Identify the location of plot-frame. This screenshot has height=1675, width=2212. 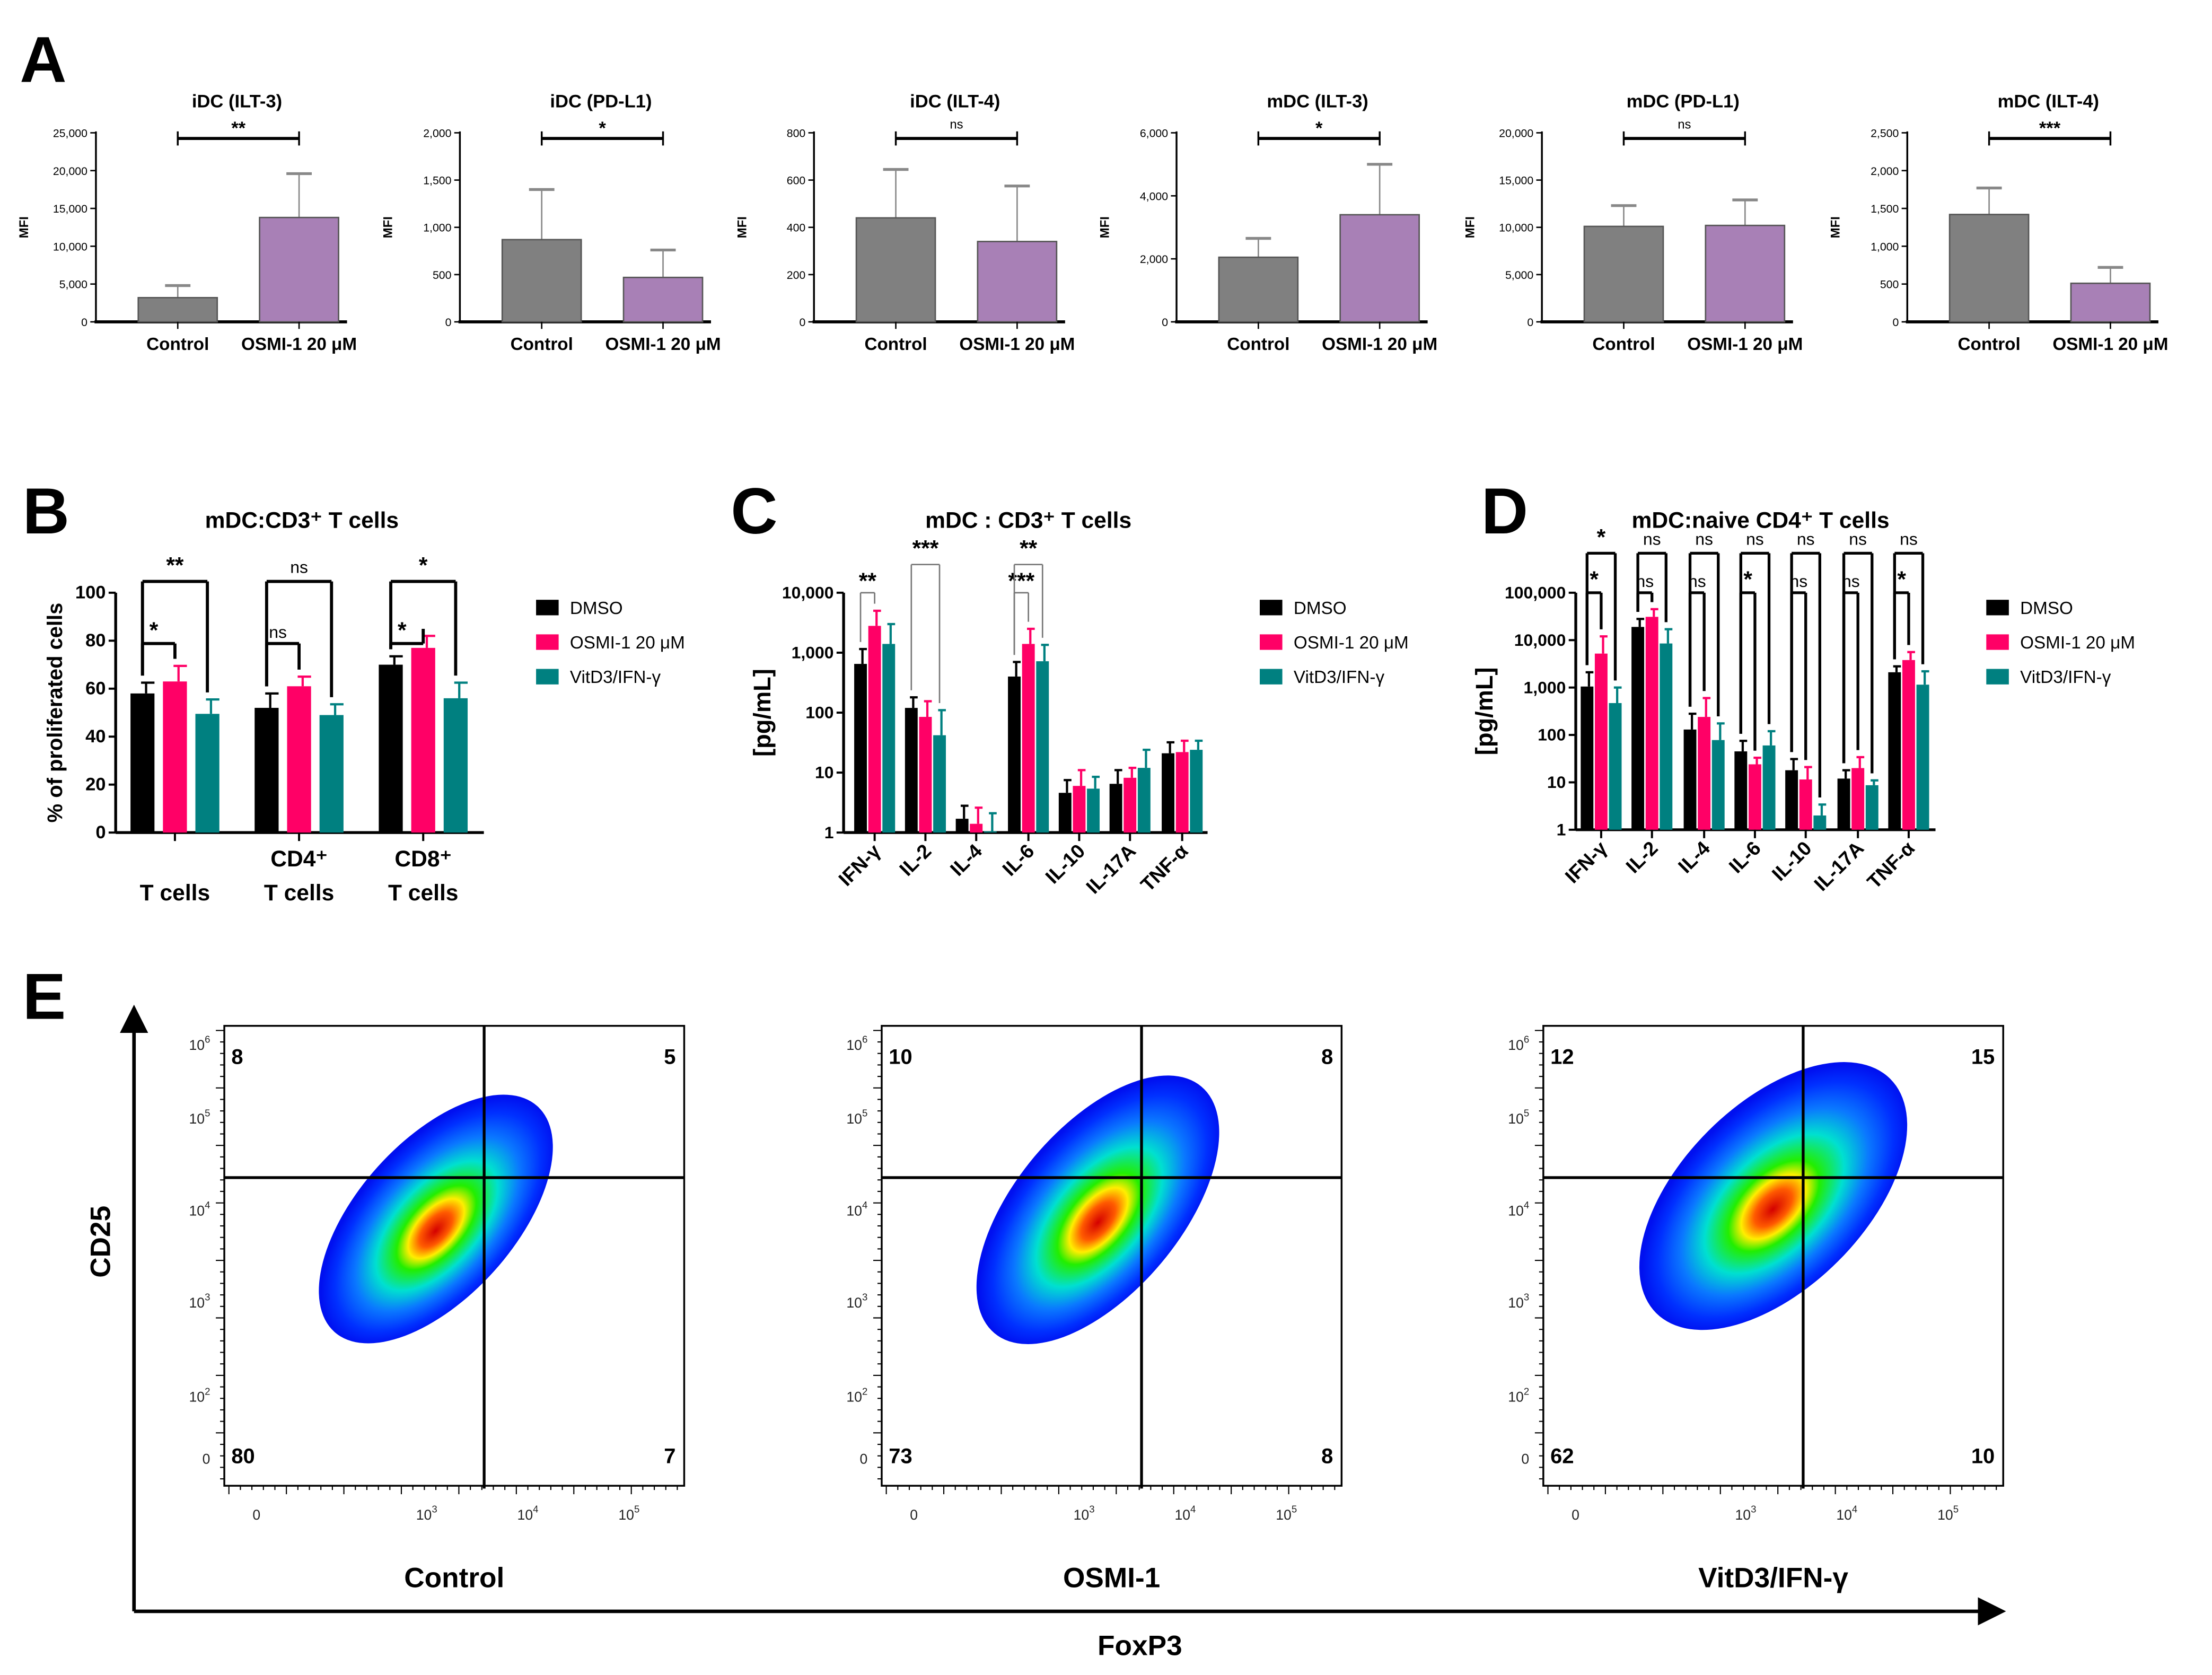
(1773, 1256).